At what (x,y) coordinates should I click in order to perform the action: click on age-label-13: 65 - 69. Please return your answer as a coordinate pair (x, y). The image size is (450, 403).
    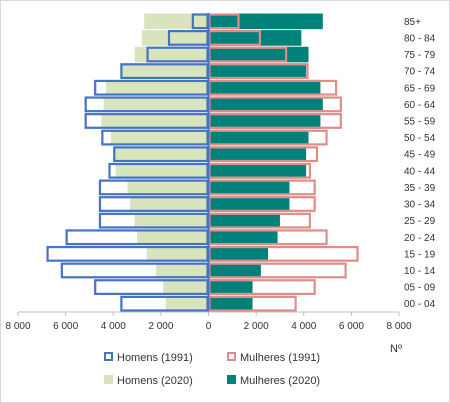
    Looking at the image, I should click on (420, 88).